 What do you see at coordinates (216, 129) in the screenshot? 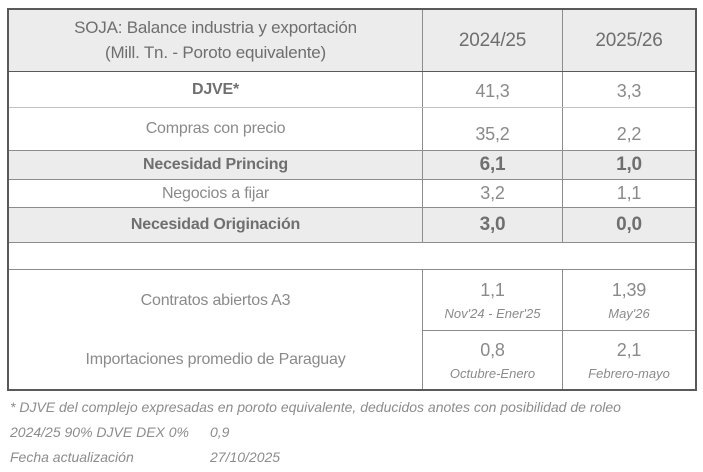
I see `row-label-compras: Compras con precio` at bounding box center [216, 129].